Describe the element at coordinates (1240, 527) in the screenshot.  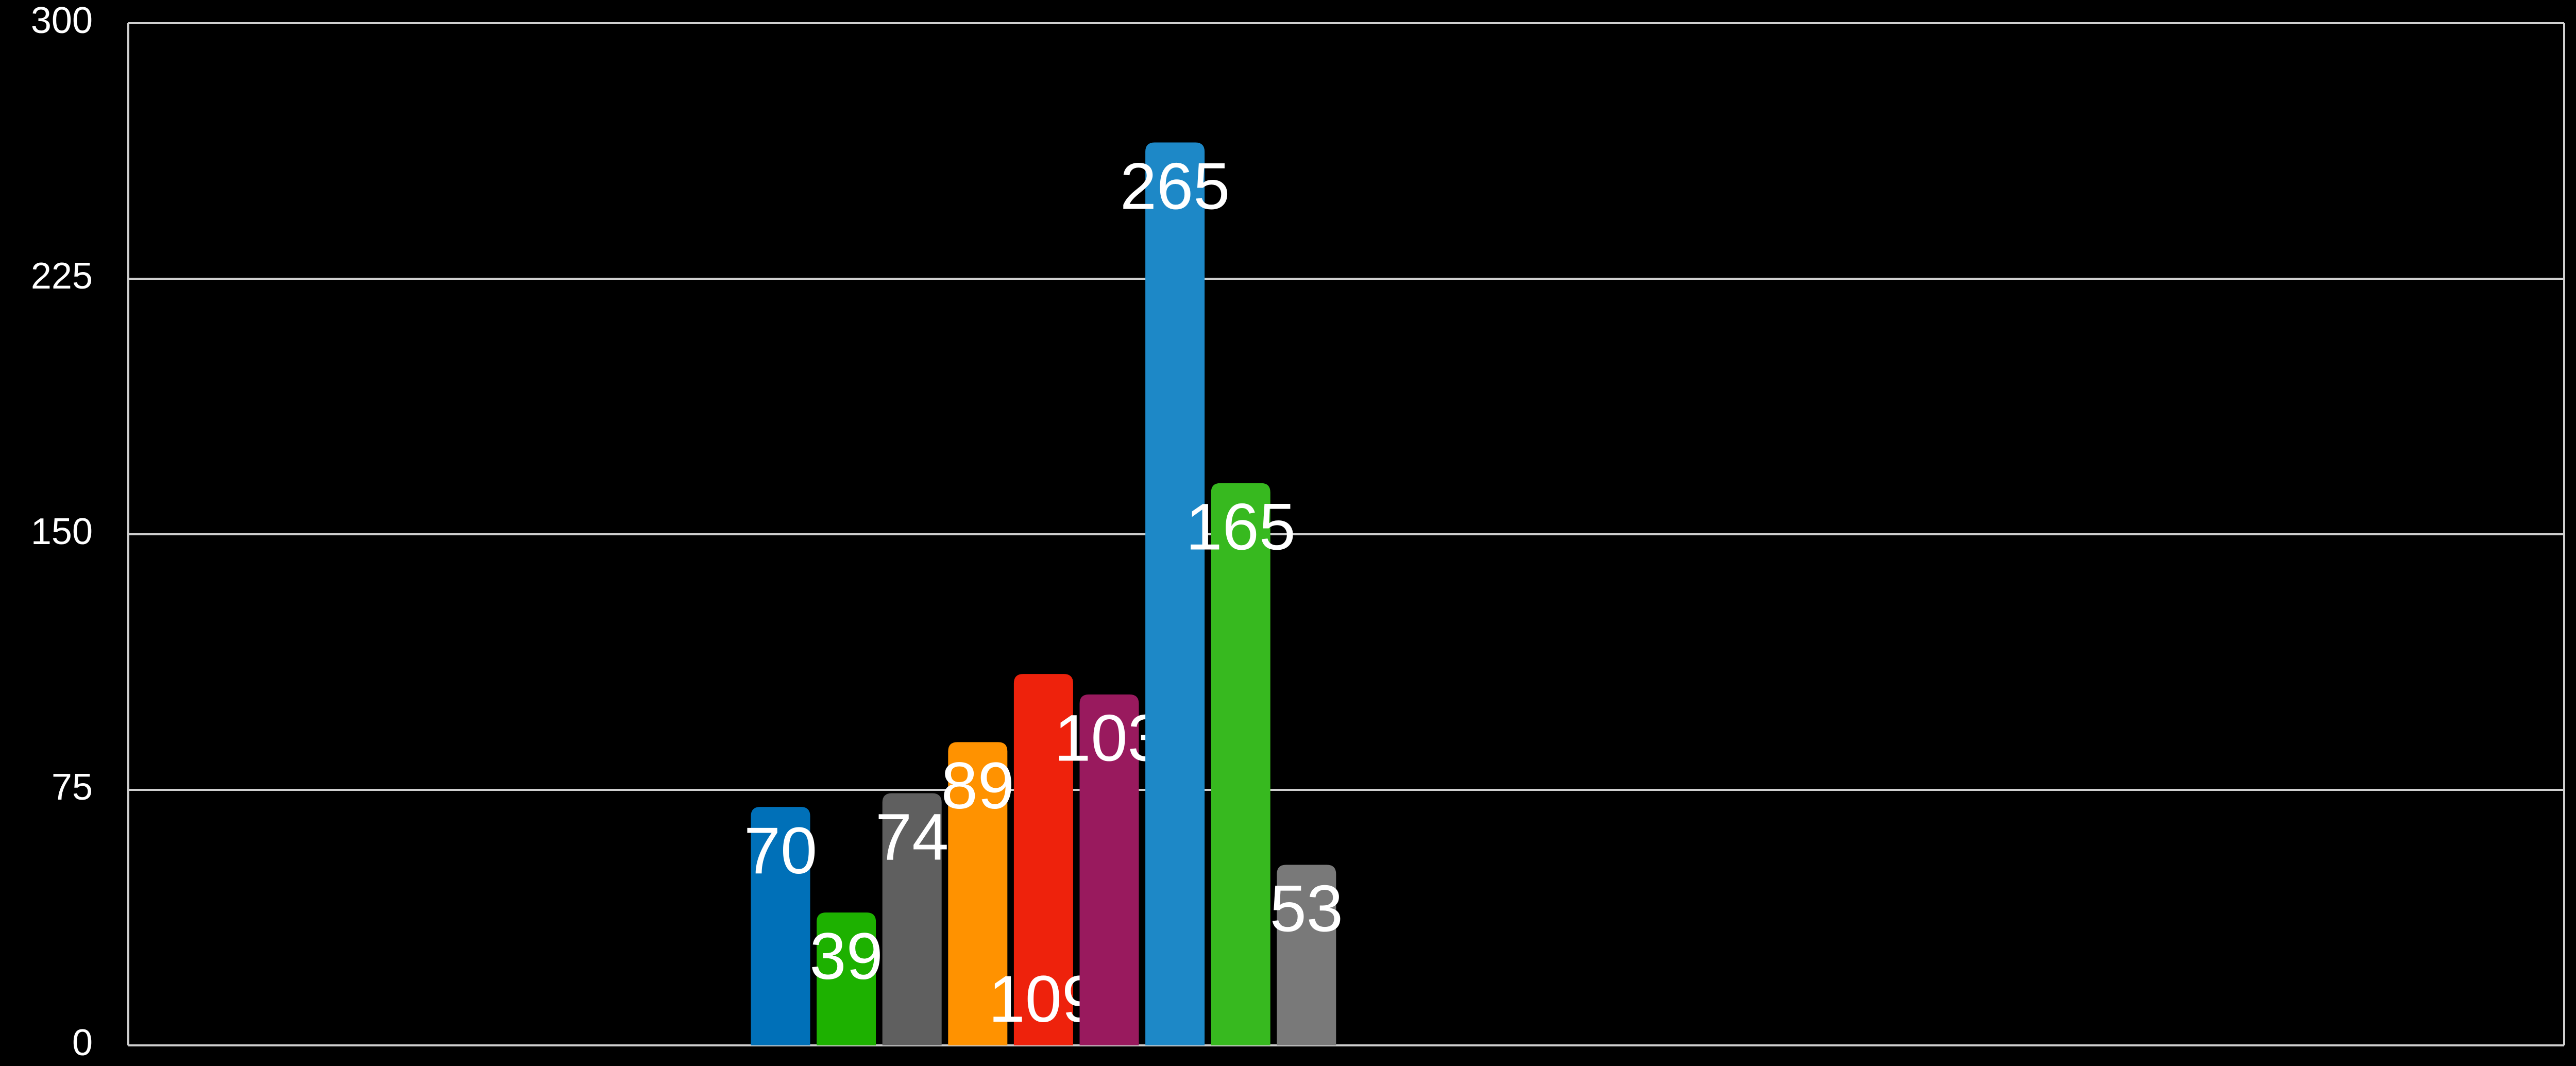
I see `value-label: 165` at that location.